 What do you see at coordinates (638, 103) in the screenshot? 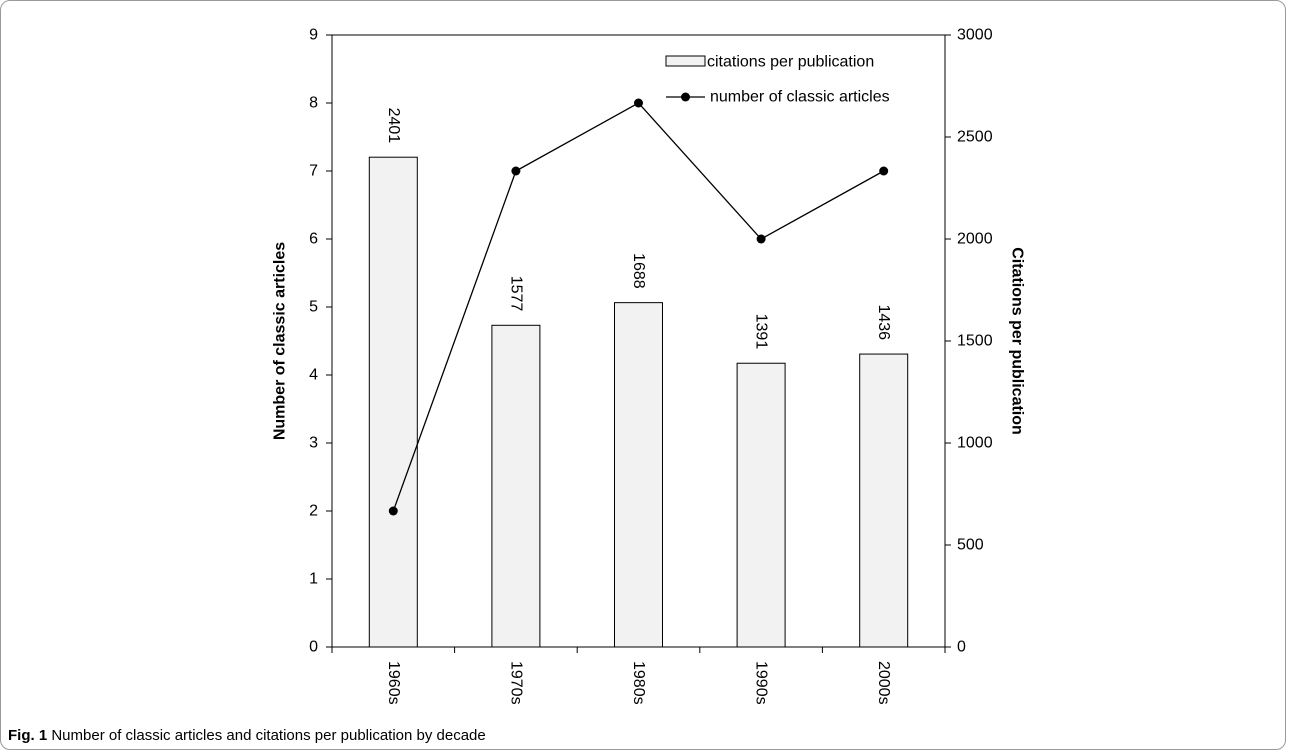
I see `line-point-1980s` at bounding box center [638, 103].